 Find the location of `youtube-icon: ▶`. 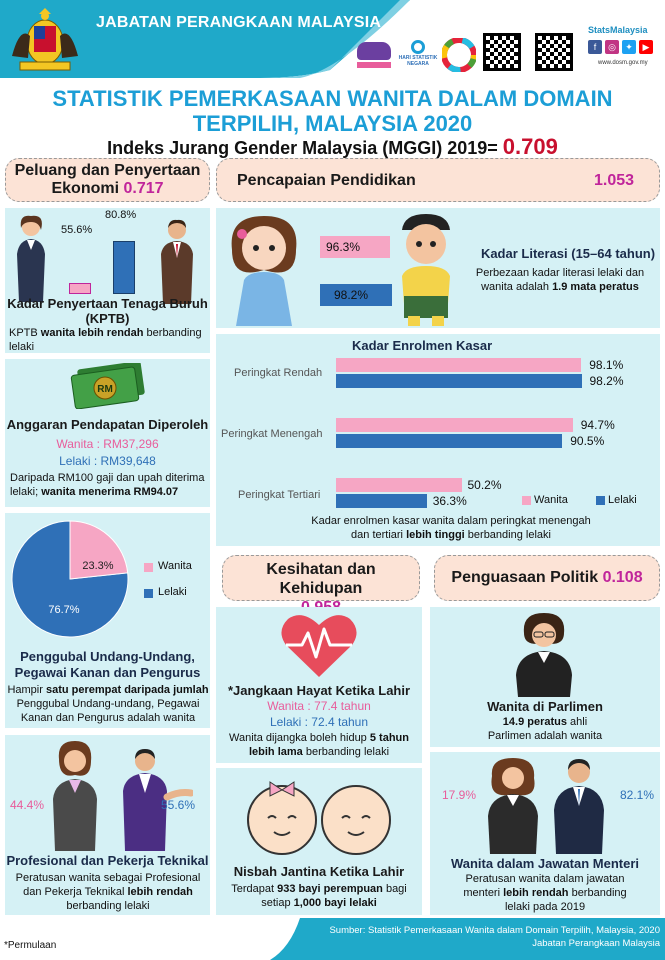

youtube-icon: ▶ is located at coordinates (646, 47).